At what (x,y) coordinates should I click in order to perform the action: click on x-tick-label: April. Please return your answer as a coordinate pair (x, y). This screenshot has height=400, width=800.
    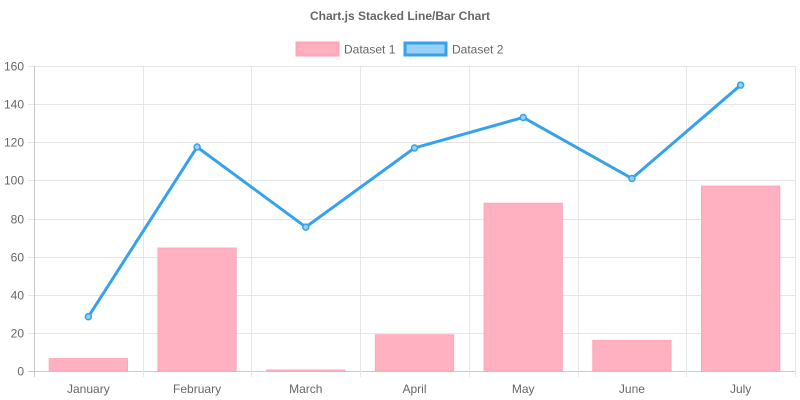
    Looking at the image, I should click on (414, 389).